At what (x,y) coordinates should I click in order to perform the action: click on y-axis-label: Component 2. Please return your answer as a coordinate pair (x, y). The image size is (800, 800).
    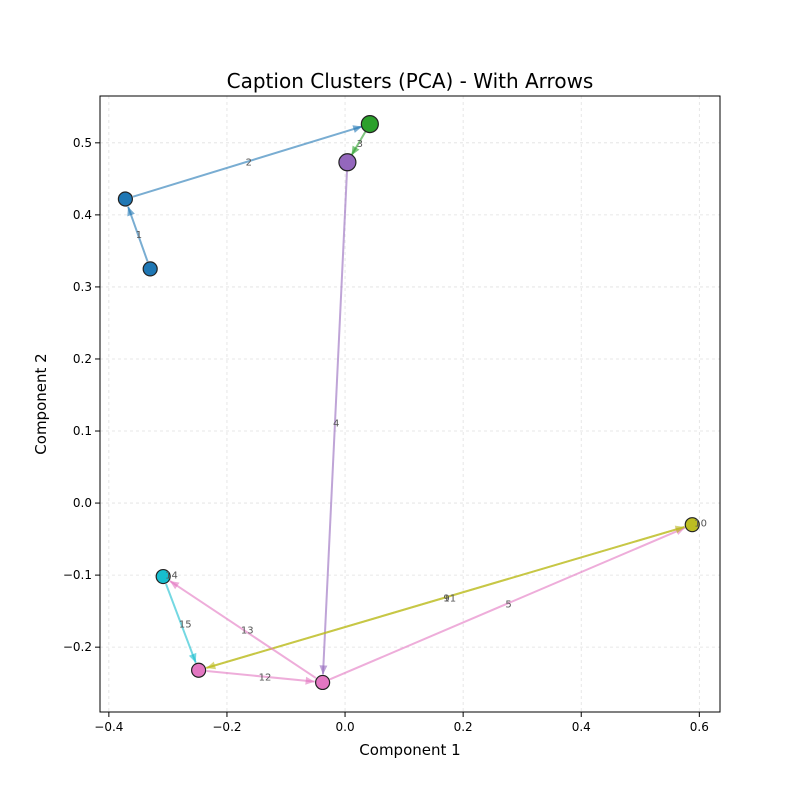
    Looking at the image, I should click on (41, 403).